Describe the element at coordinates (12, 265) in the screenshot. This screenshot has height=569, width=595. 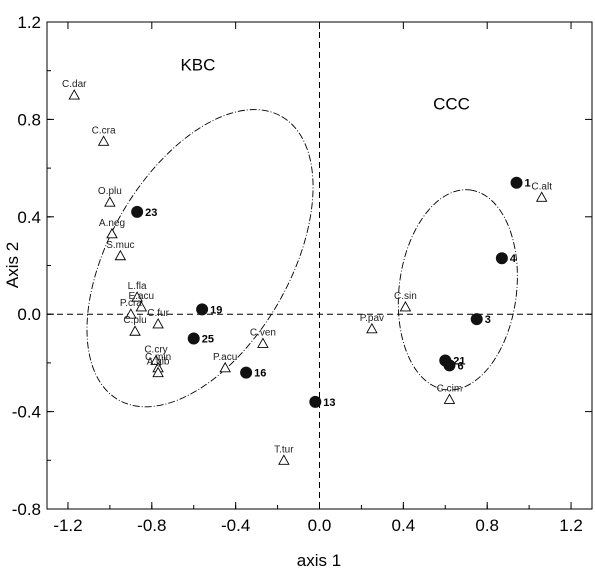
I see `y-axis-title: Axis 2` at that location.